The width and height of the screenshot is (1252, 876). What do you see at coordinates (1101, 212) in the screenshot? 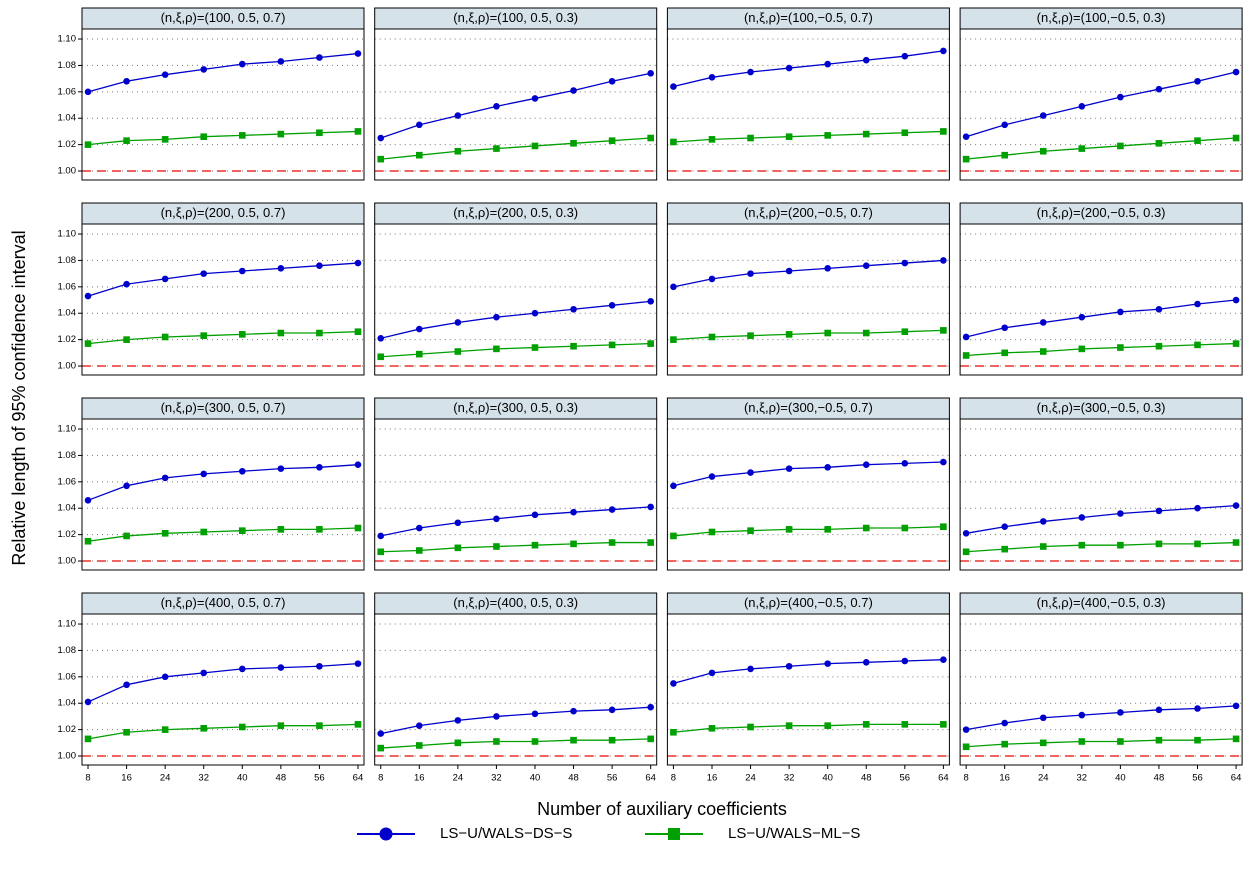
I see `panel-title: (n,ξ,ρ)=(200,−0.5, 0.3)` at bounding box center [1101, 212].